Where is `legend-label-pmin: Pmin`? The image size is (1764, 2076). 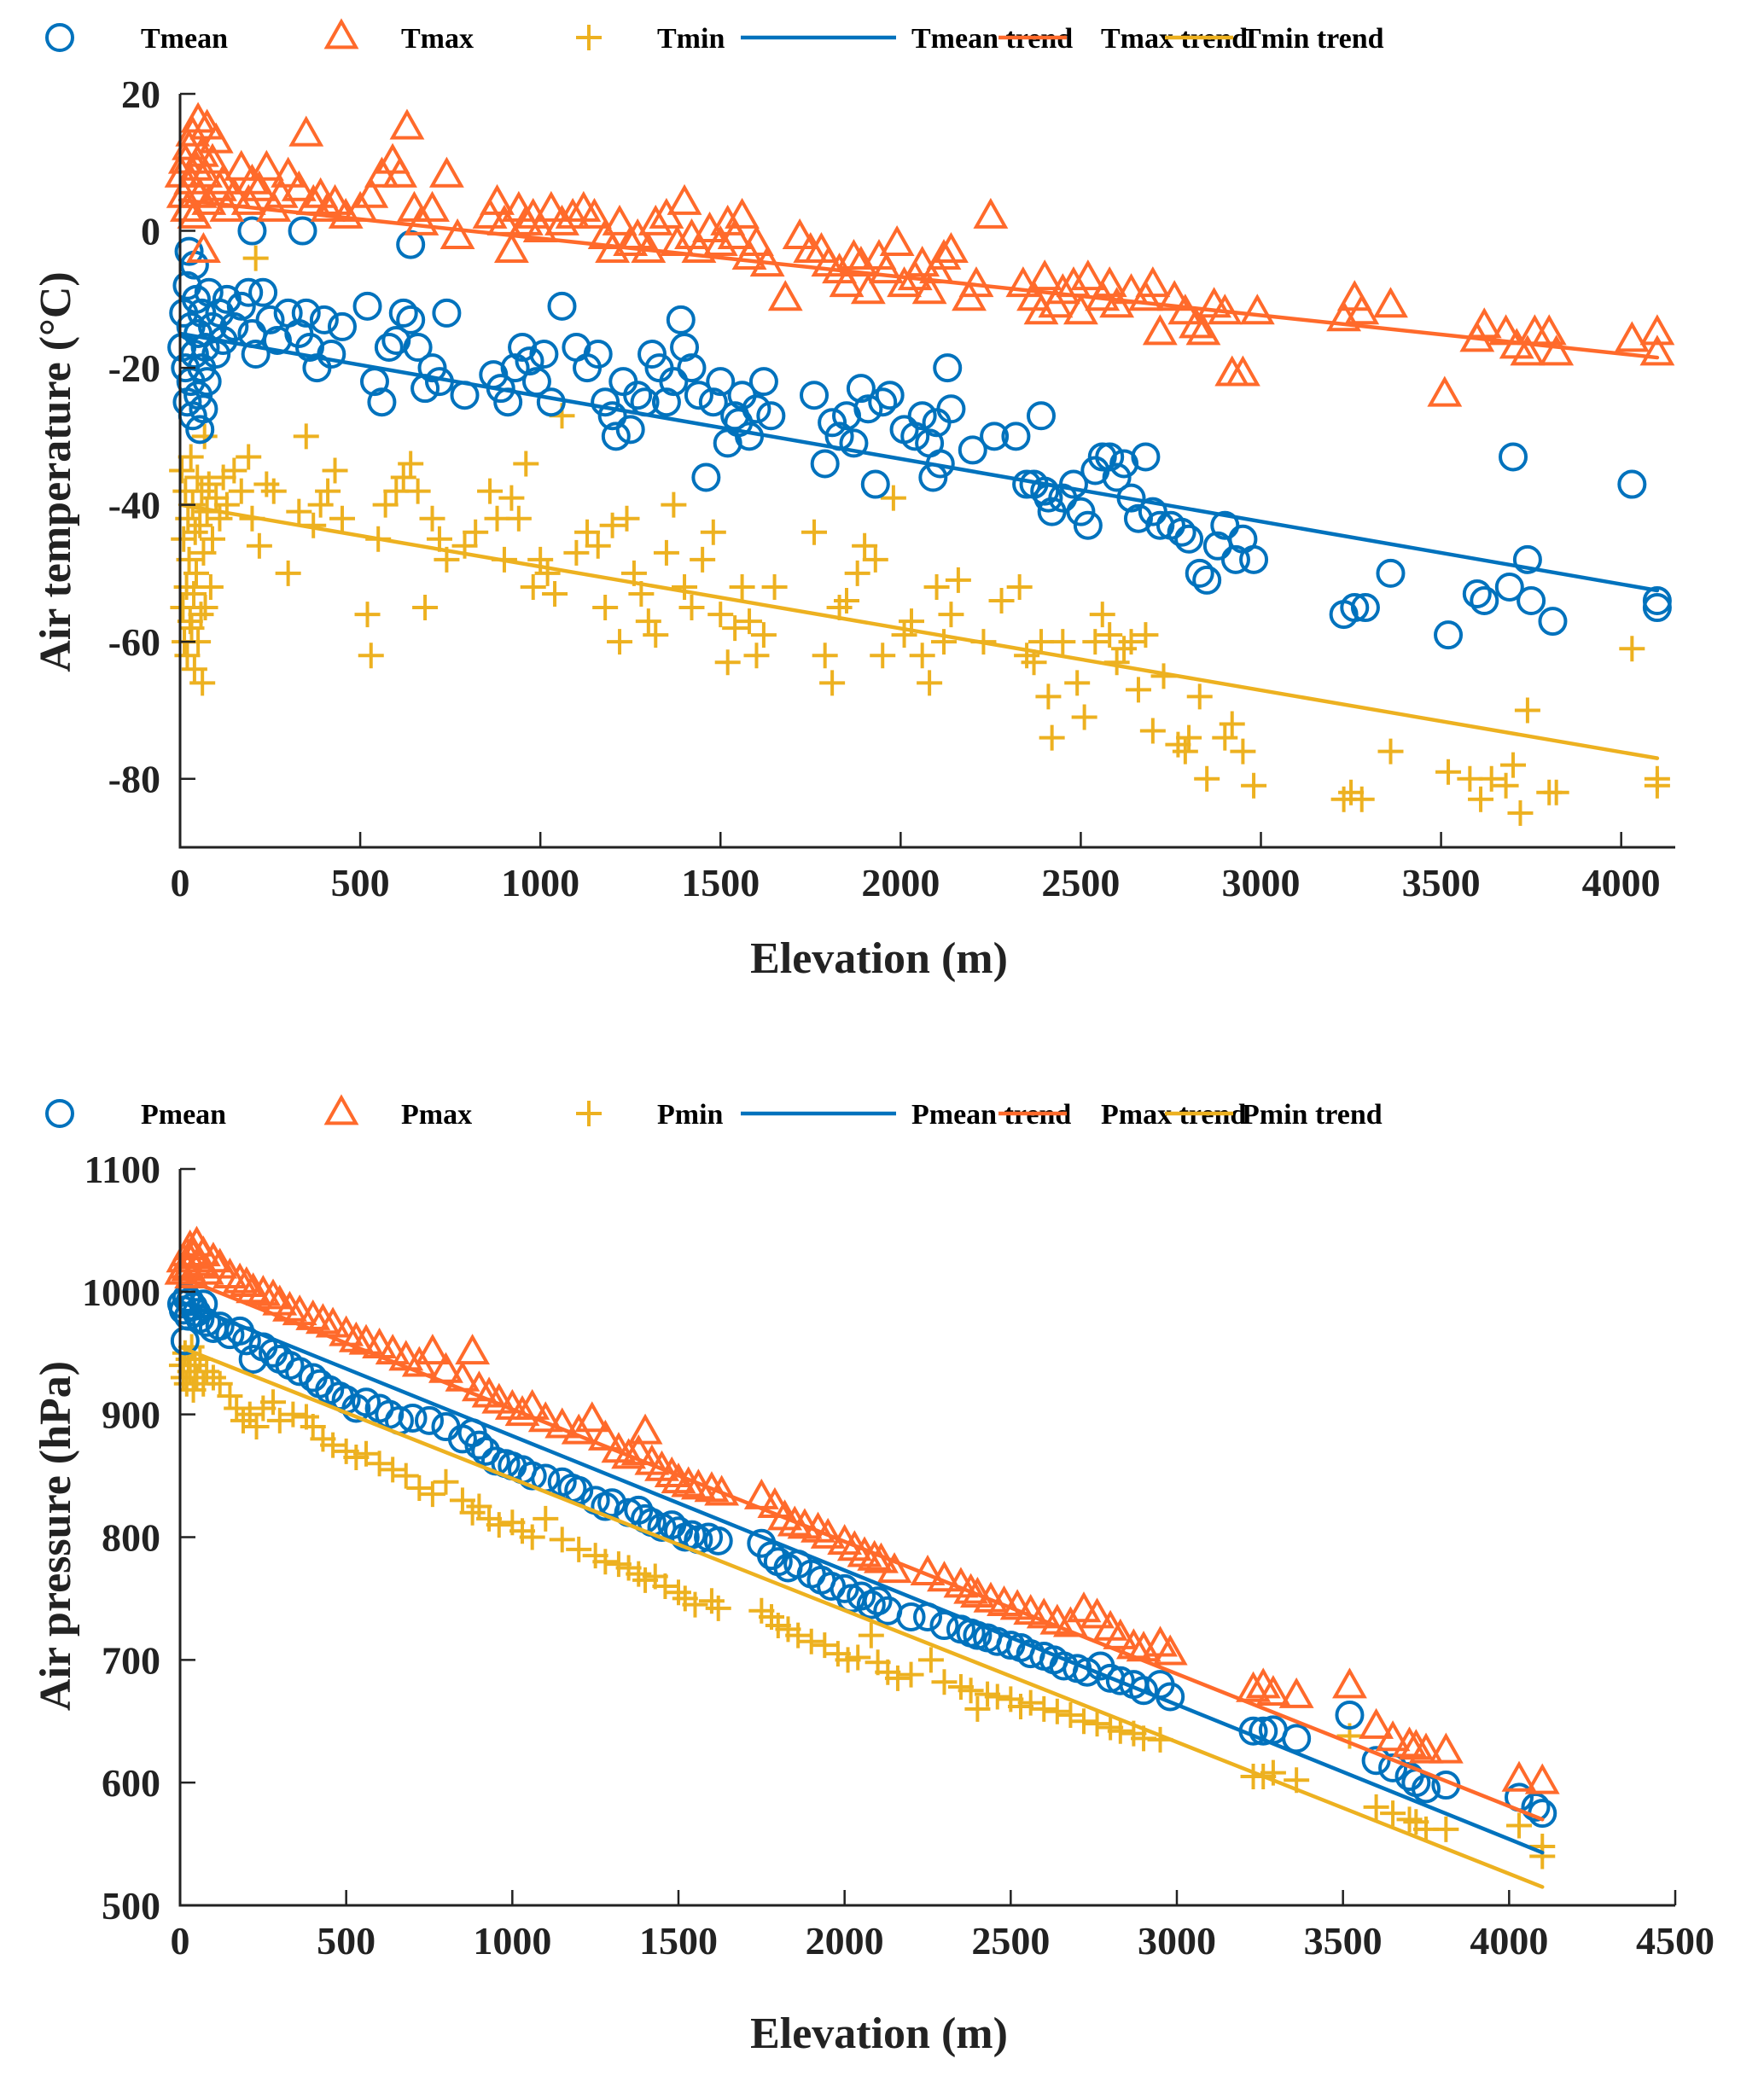
legend-label-pmin: Pmin is located at coordinates (691, 1115).